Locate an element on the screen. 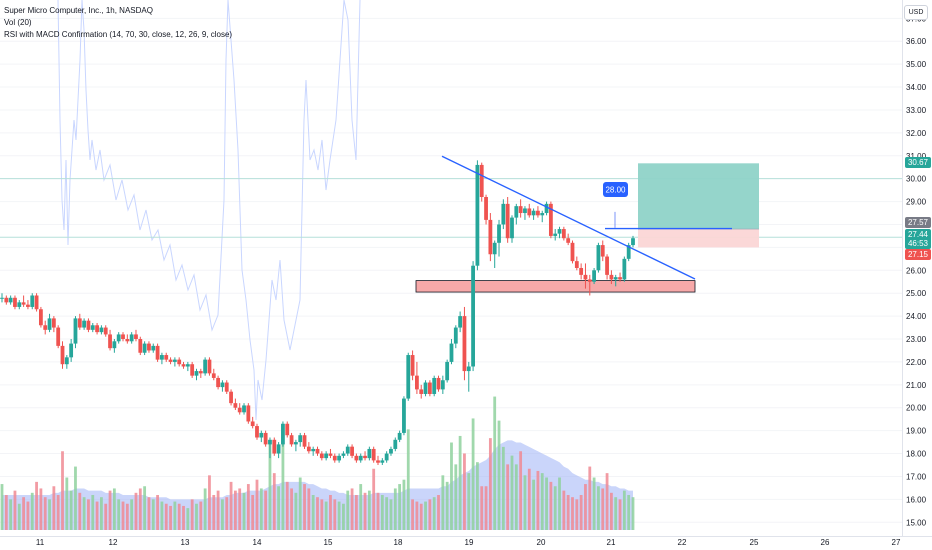 This screenshot has width=932, height=550. price-tick-label: 31.00 is located at coordinates (916, 156).